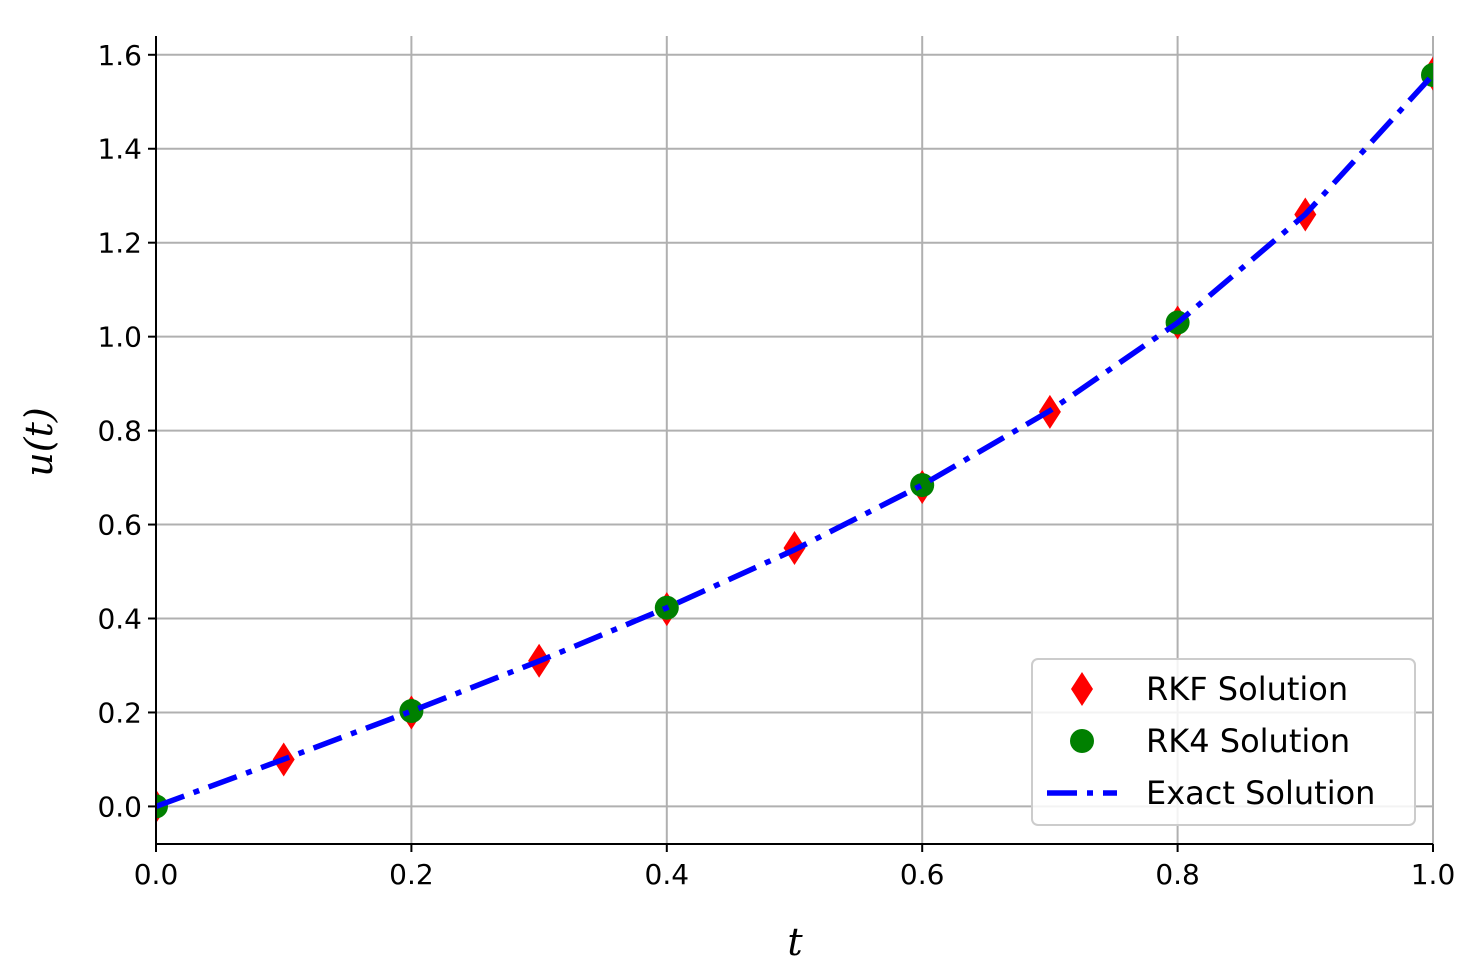  What do you see at coordinates (411, 874) in the screenshot?
I see `x-tick-label: 0.2` at bounding box center [411, 874].